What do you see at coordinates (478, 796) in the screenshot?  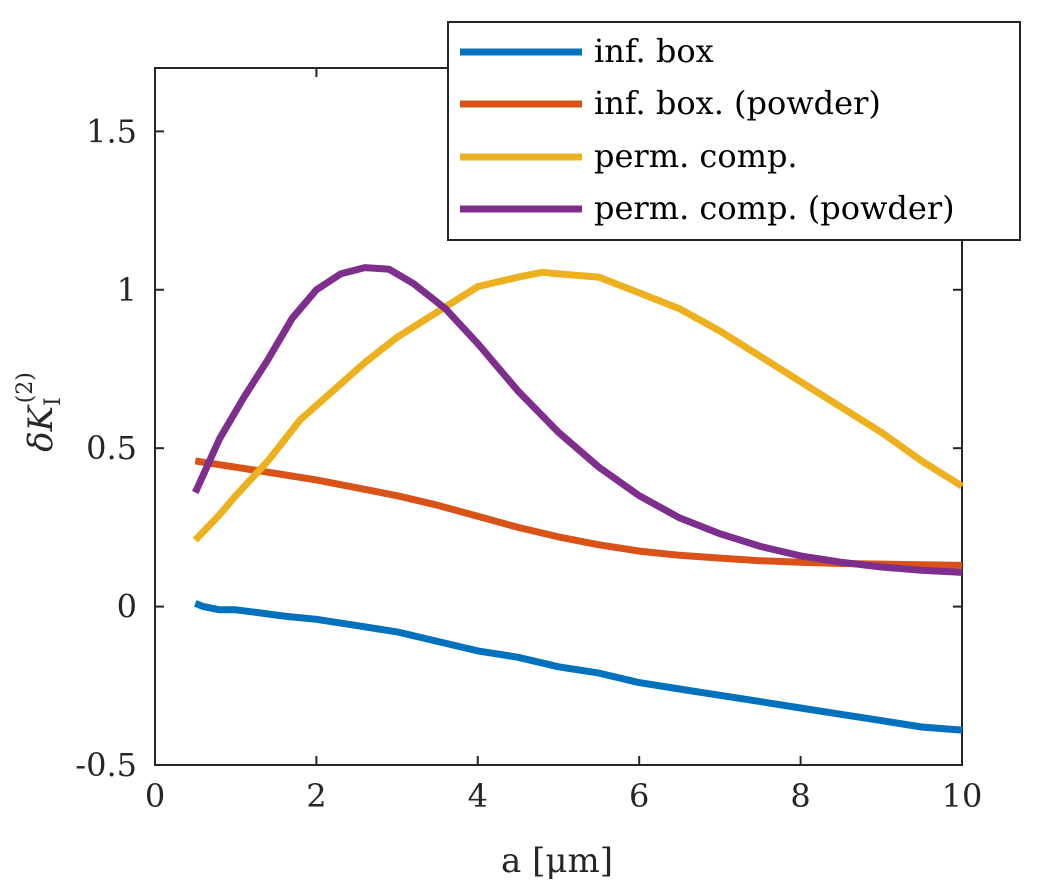 I see `x-tick-label: 4` at bounding box center [478, 796].